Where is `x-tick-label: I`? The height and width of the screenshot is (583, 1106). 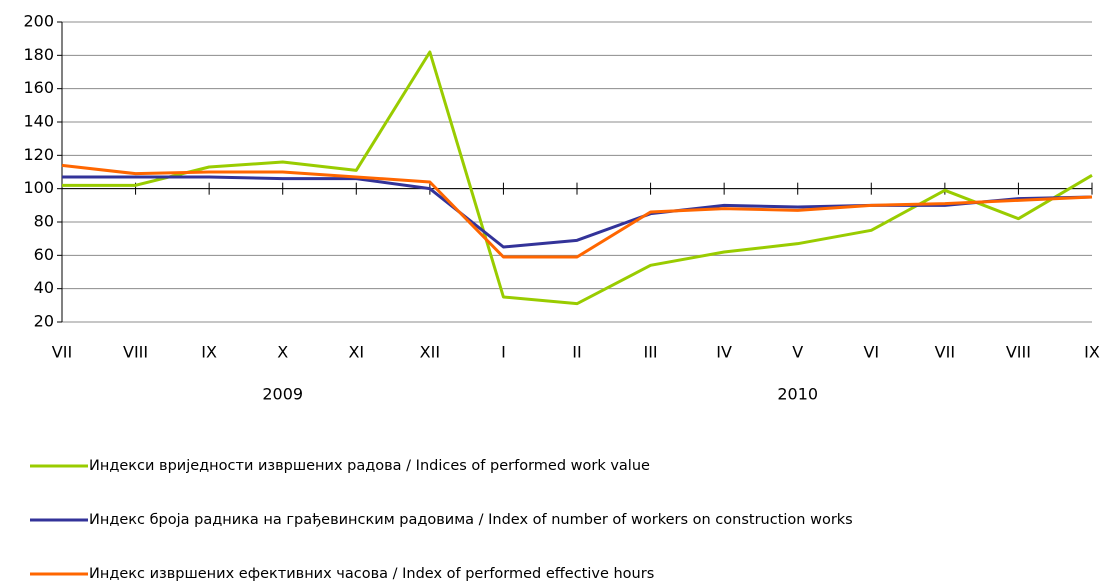
x-tick-label: I is located at coordinates (503, 352).